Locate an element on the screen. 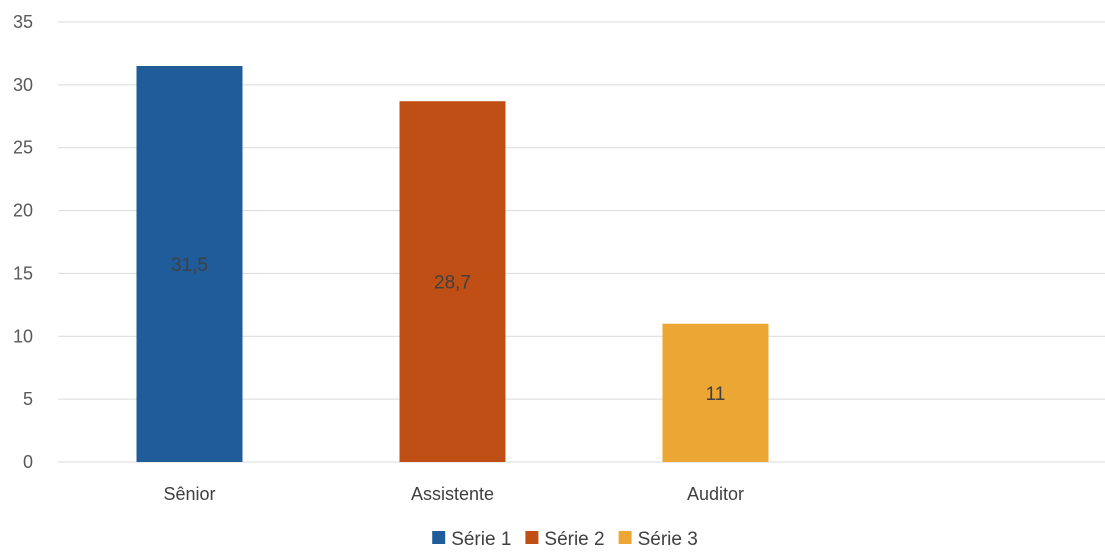  y-tick-label: 10 is located at coordinates (23, 336).